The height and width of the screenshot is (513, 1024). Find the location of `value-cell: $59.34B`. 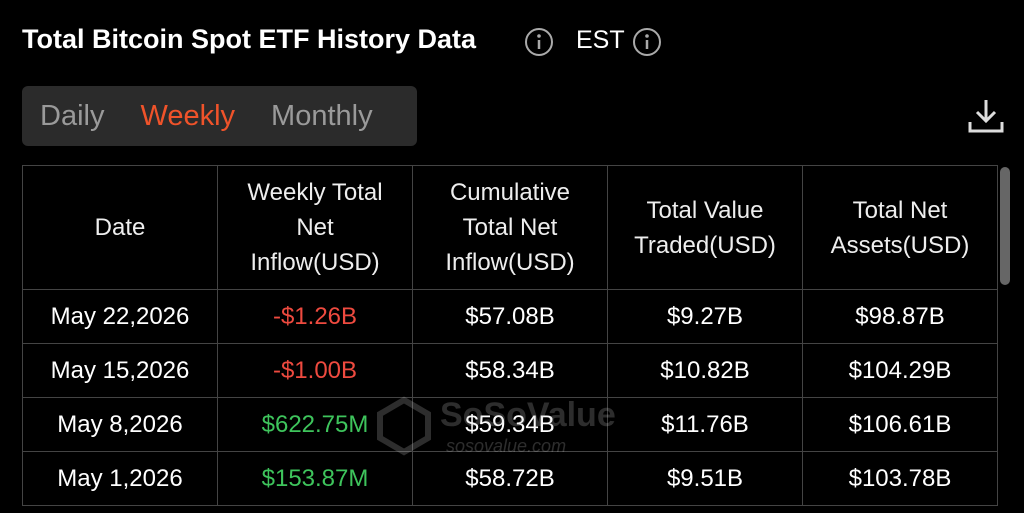

value-cell: $59.34B is located at coordinates (510, 424).